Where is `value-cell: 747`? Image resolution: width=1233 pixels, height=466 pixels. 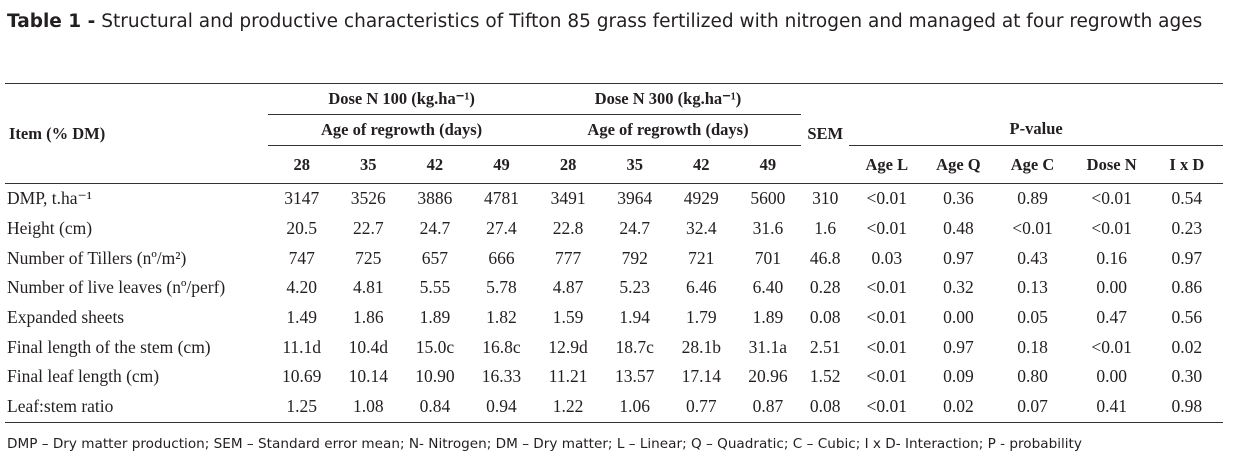 value-cell: 747 is located at coordinates (301, 257).